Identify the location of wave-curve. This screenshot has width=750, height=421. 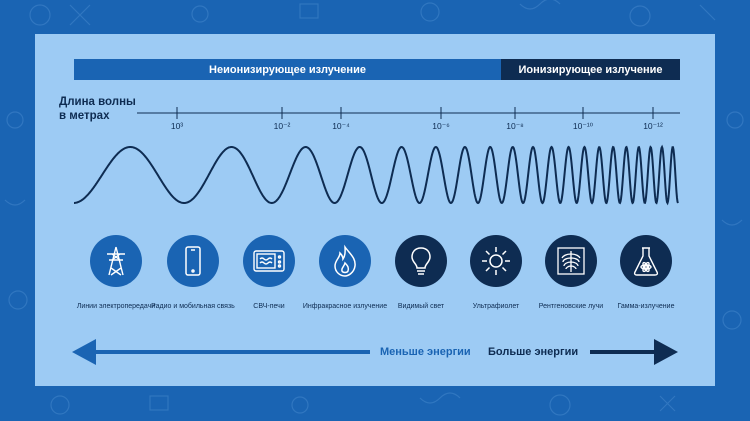
(376, 175).